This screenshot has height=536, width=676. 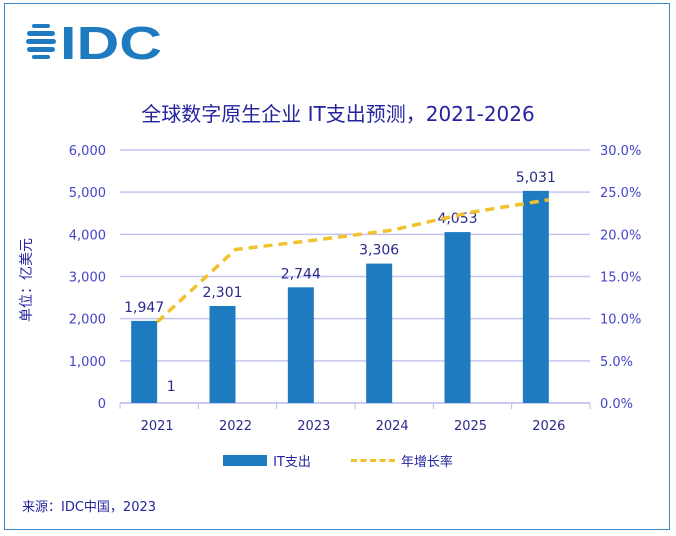 I want to click on bar-data-label: 4,053, so click(x=457, y=219).